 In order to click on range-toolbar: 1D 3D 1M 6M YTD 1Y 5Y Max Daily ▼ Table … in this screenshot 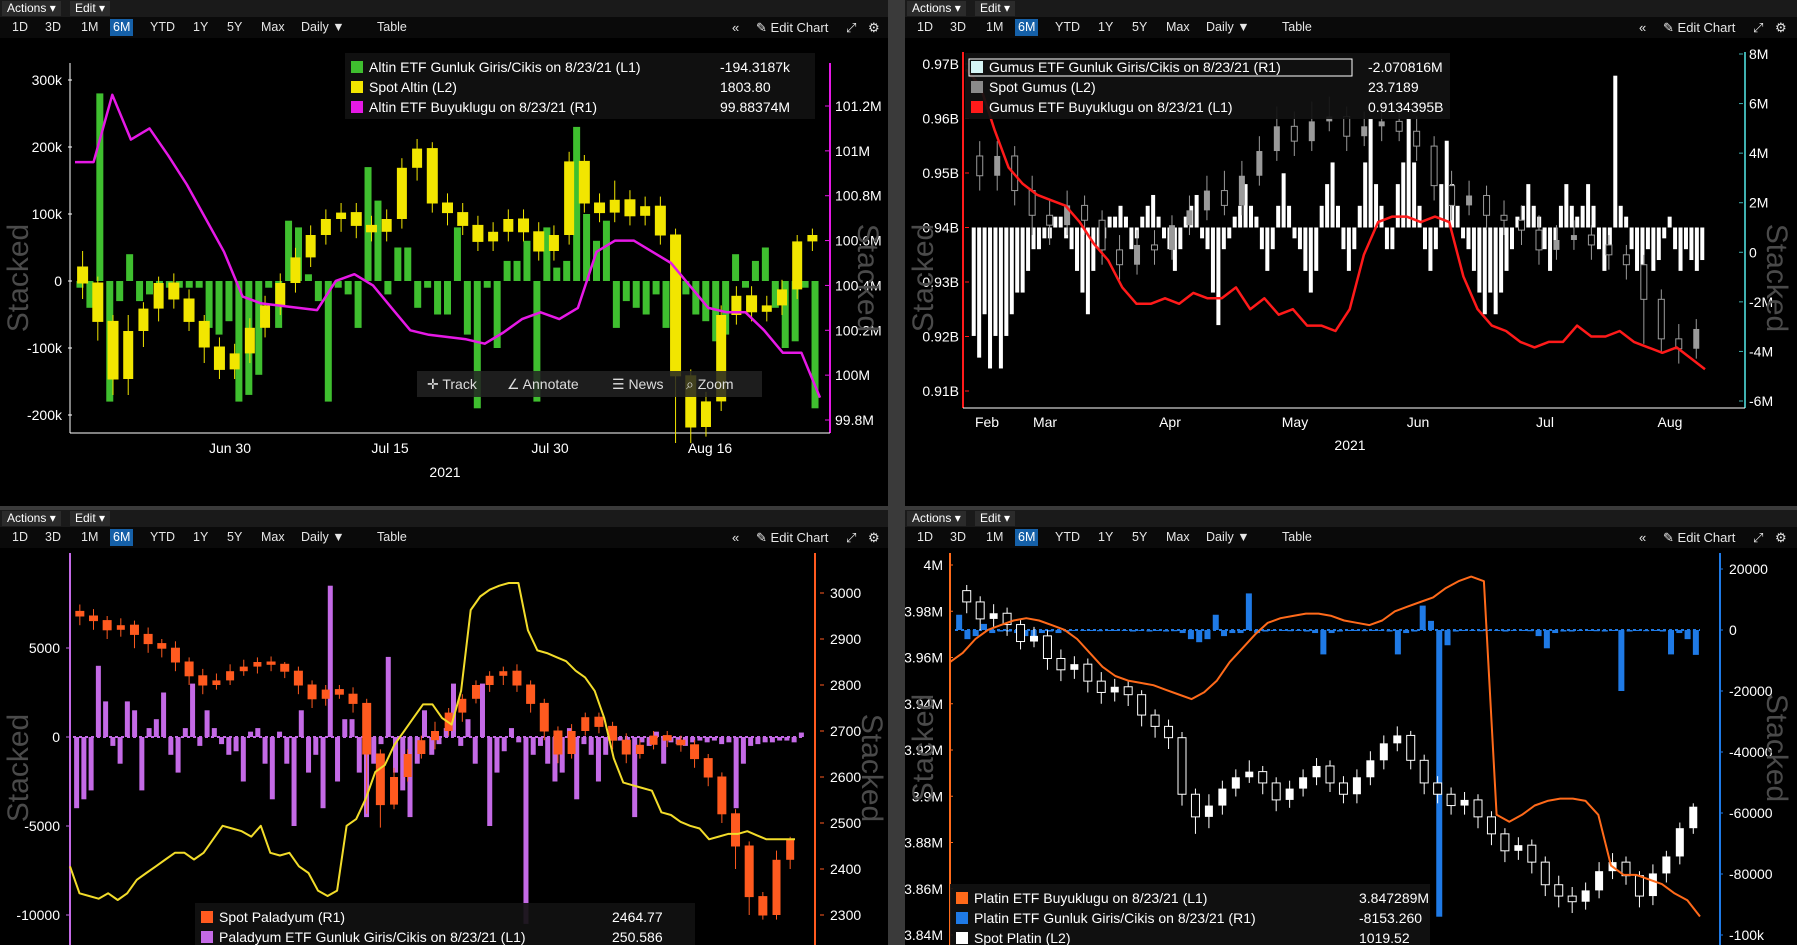, I will do `click(1351, 537)`.